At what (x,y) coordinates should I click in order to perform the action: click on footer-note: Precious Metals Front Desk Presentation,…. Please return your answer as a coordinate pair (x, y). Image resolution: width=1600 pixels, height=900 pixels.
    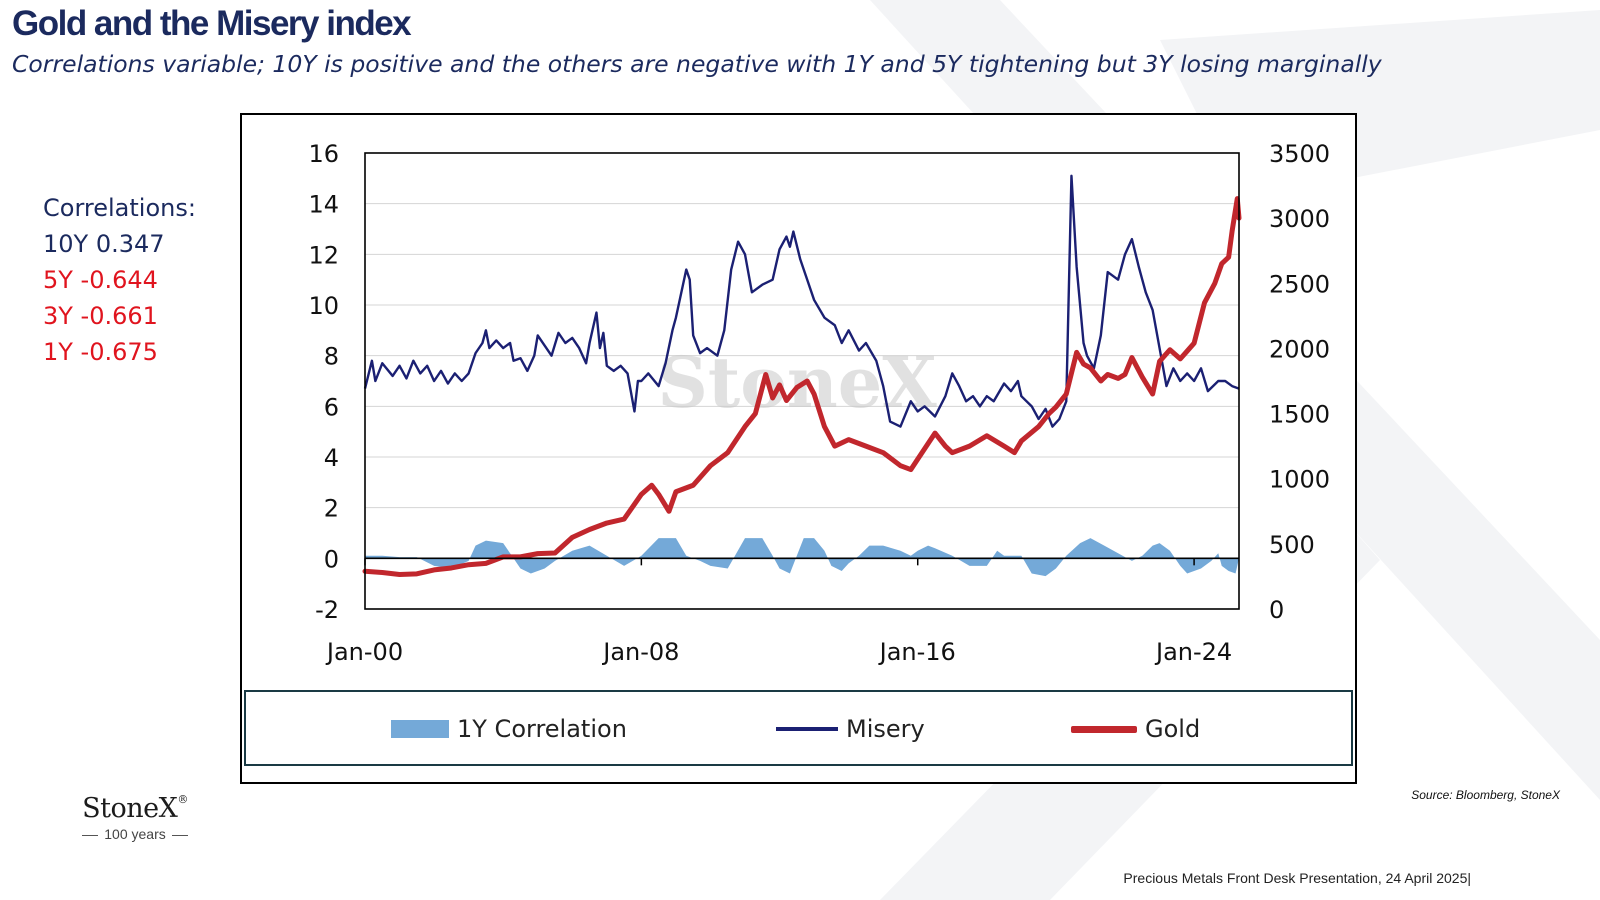
    Looking at the image, I should click on (1297, 878).